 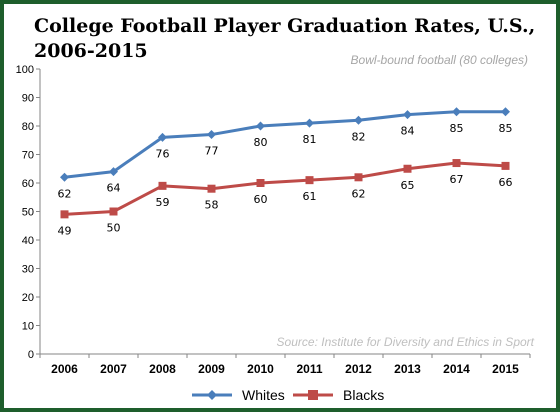 I want to click on y-tick-label: 90, so click(x=28, y=99).